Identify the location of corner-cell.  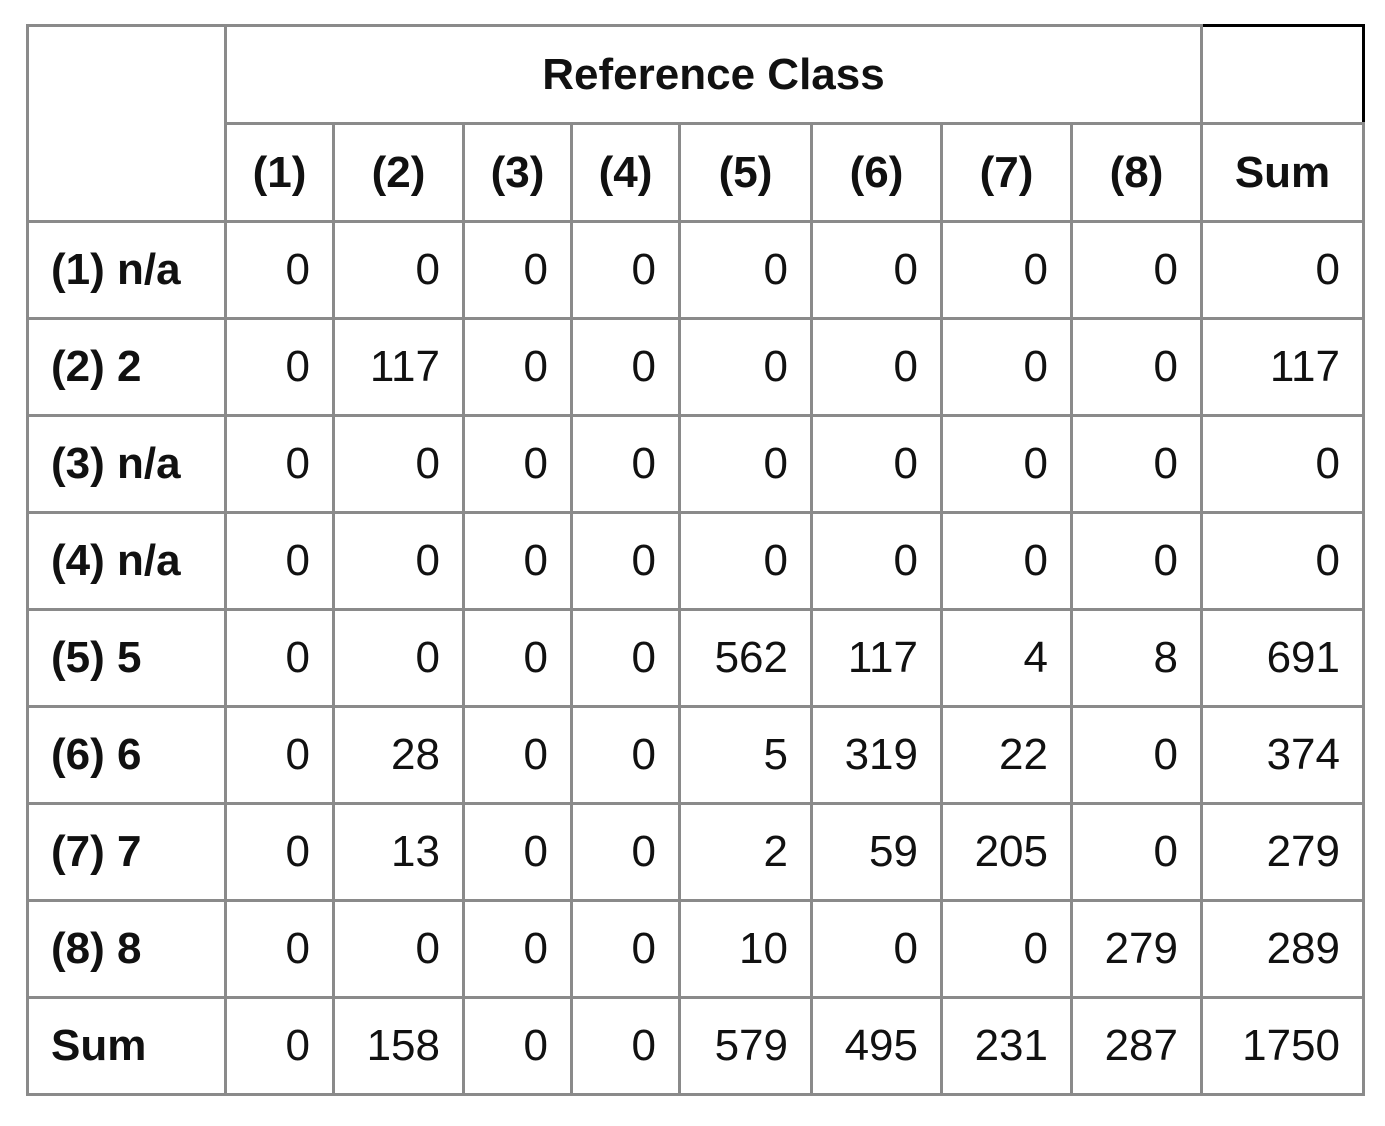
(126, 123).